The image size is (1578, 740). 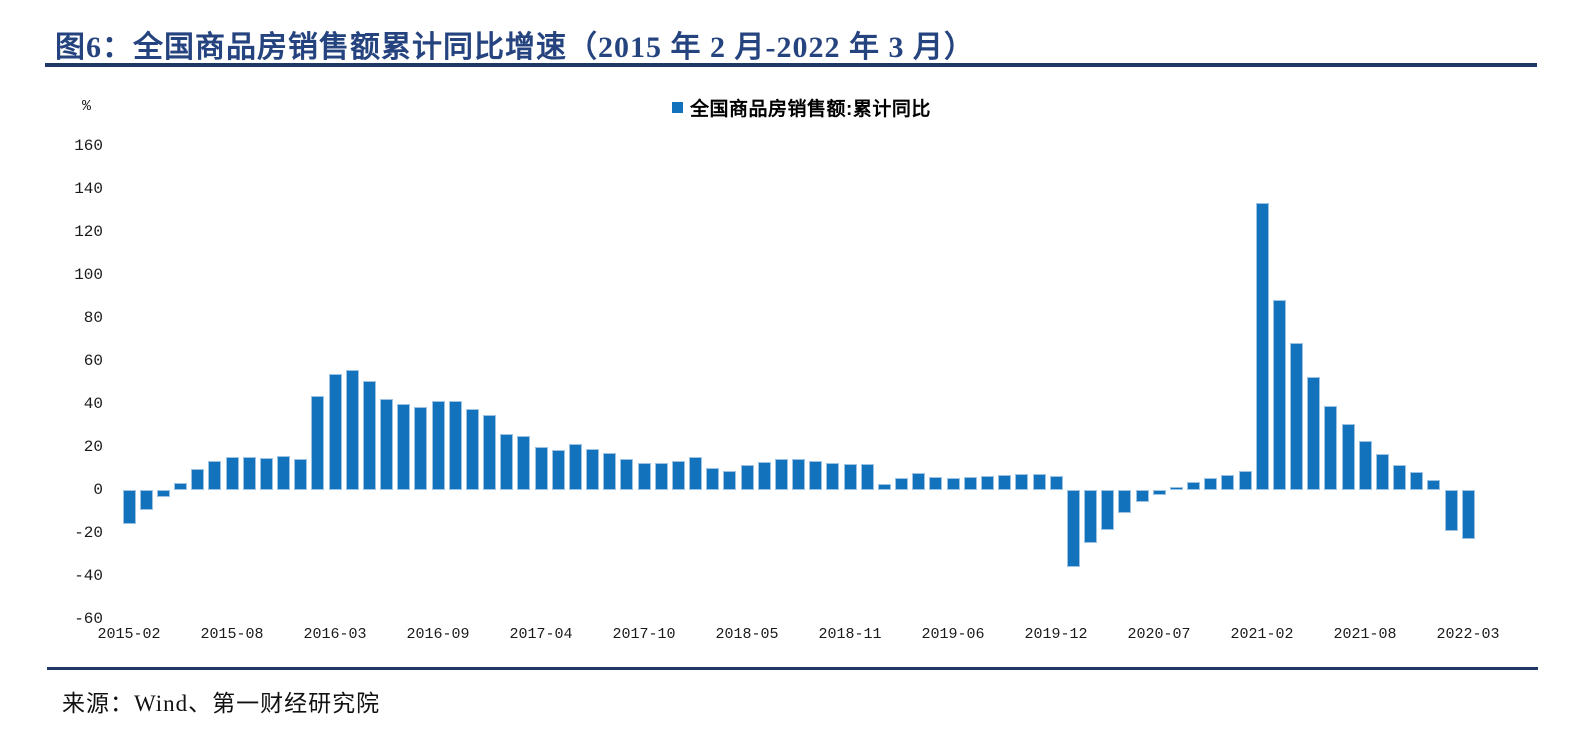 What do you see at coordinates (88, 189) in the screenshot?
I see `y-tick-label: 140` at bounding box center [88, 189].